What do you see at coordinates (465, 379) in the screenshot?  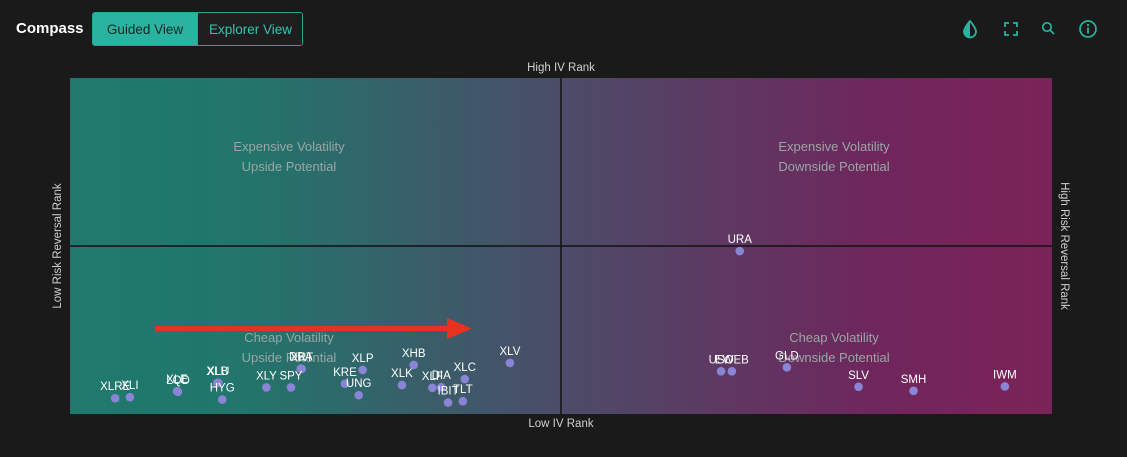 I see `point-marker-xlc` at bounding box center [465, 379].